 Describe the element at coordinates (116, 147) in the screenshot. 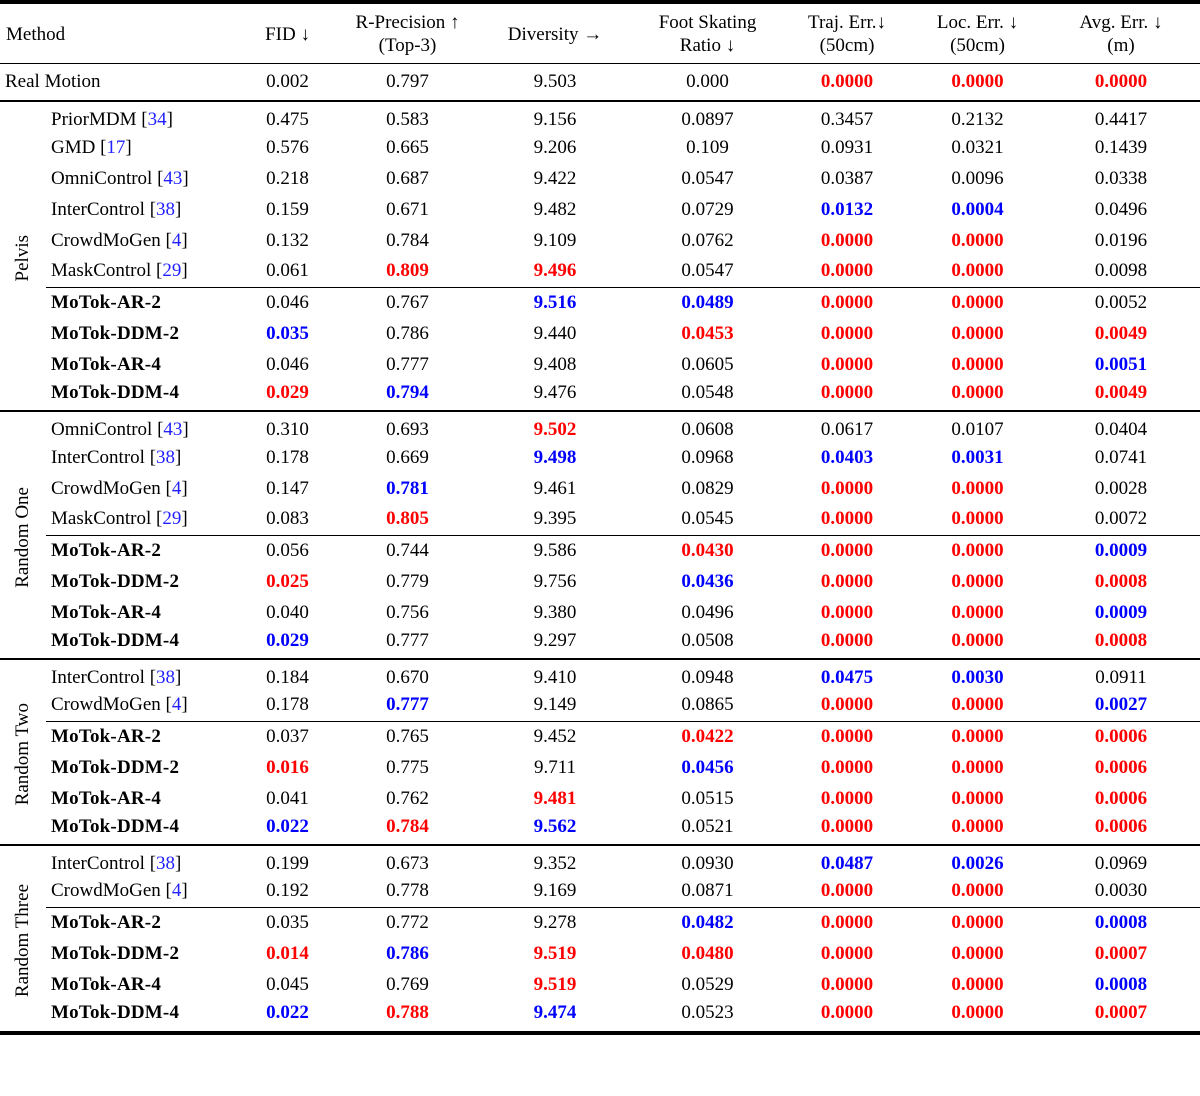

I see `citation-link: 17` at that location.